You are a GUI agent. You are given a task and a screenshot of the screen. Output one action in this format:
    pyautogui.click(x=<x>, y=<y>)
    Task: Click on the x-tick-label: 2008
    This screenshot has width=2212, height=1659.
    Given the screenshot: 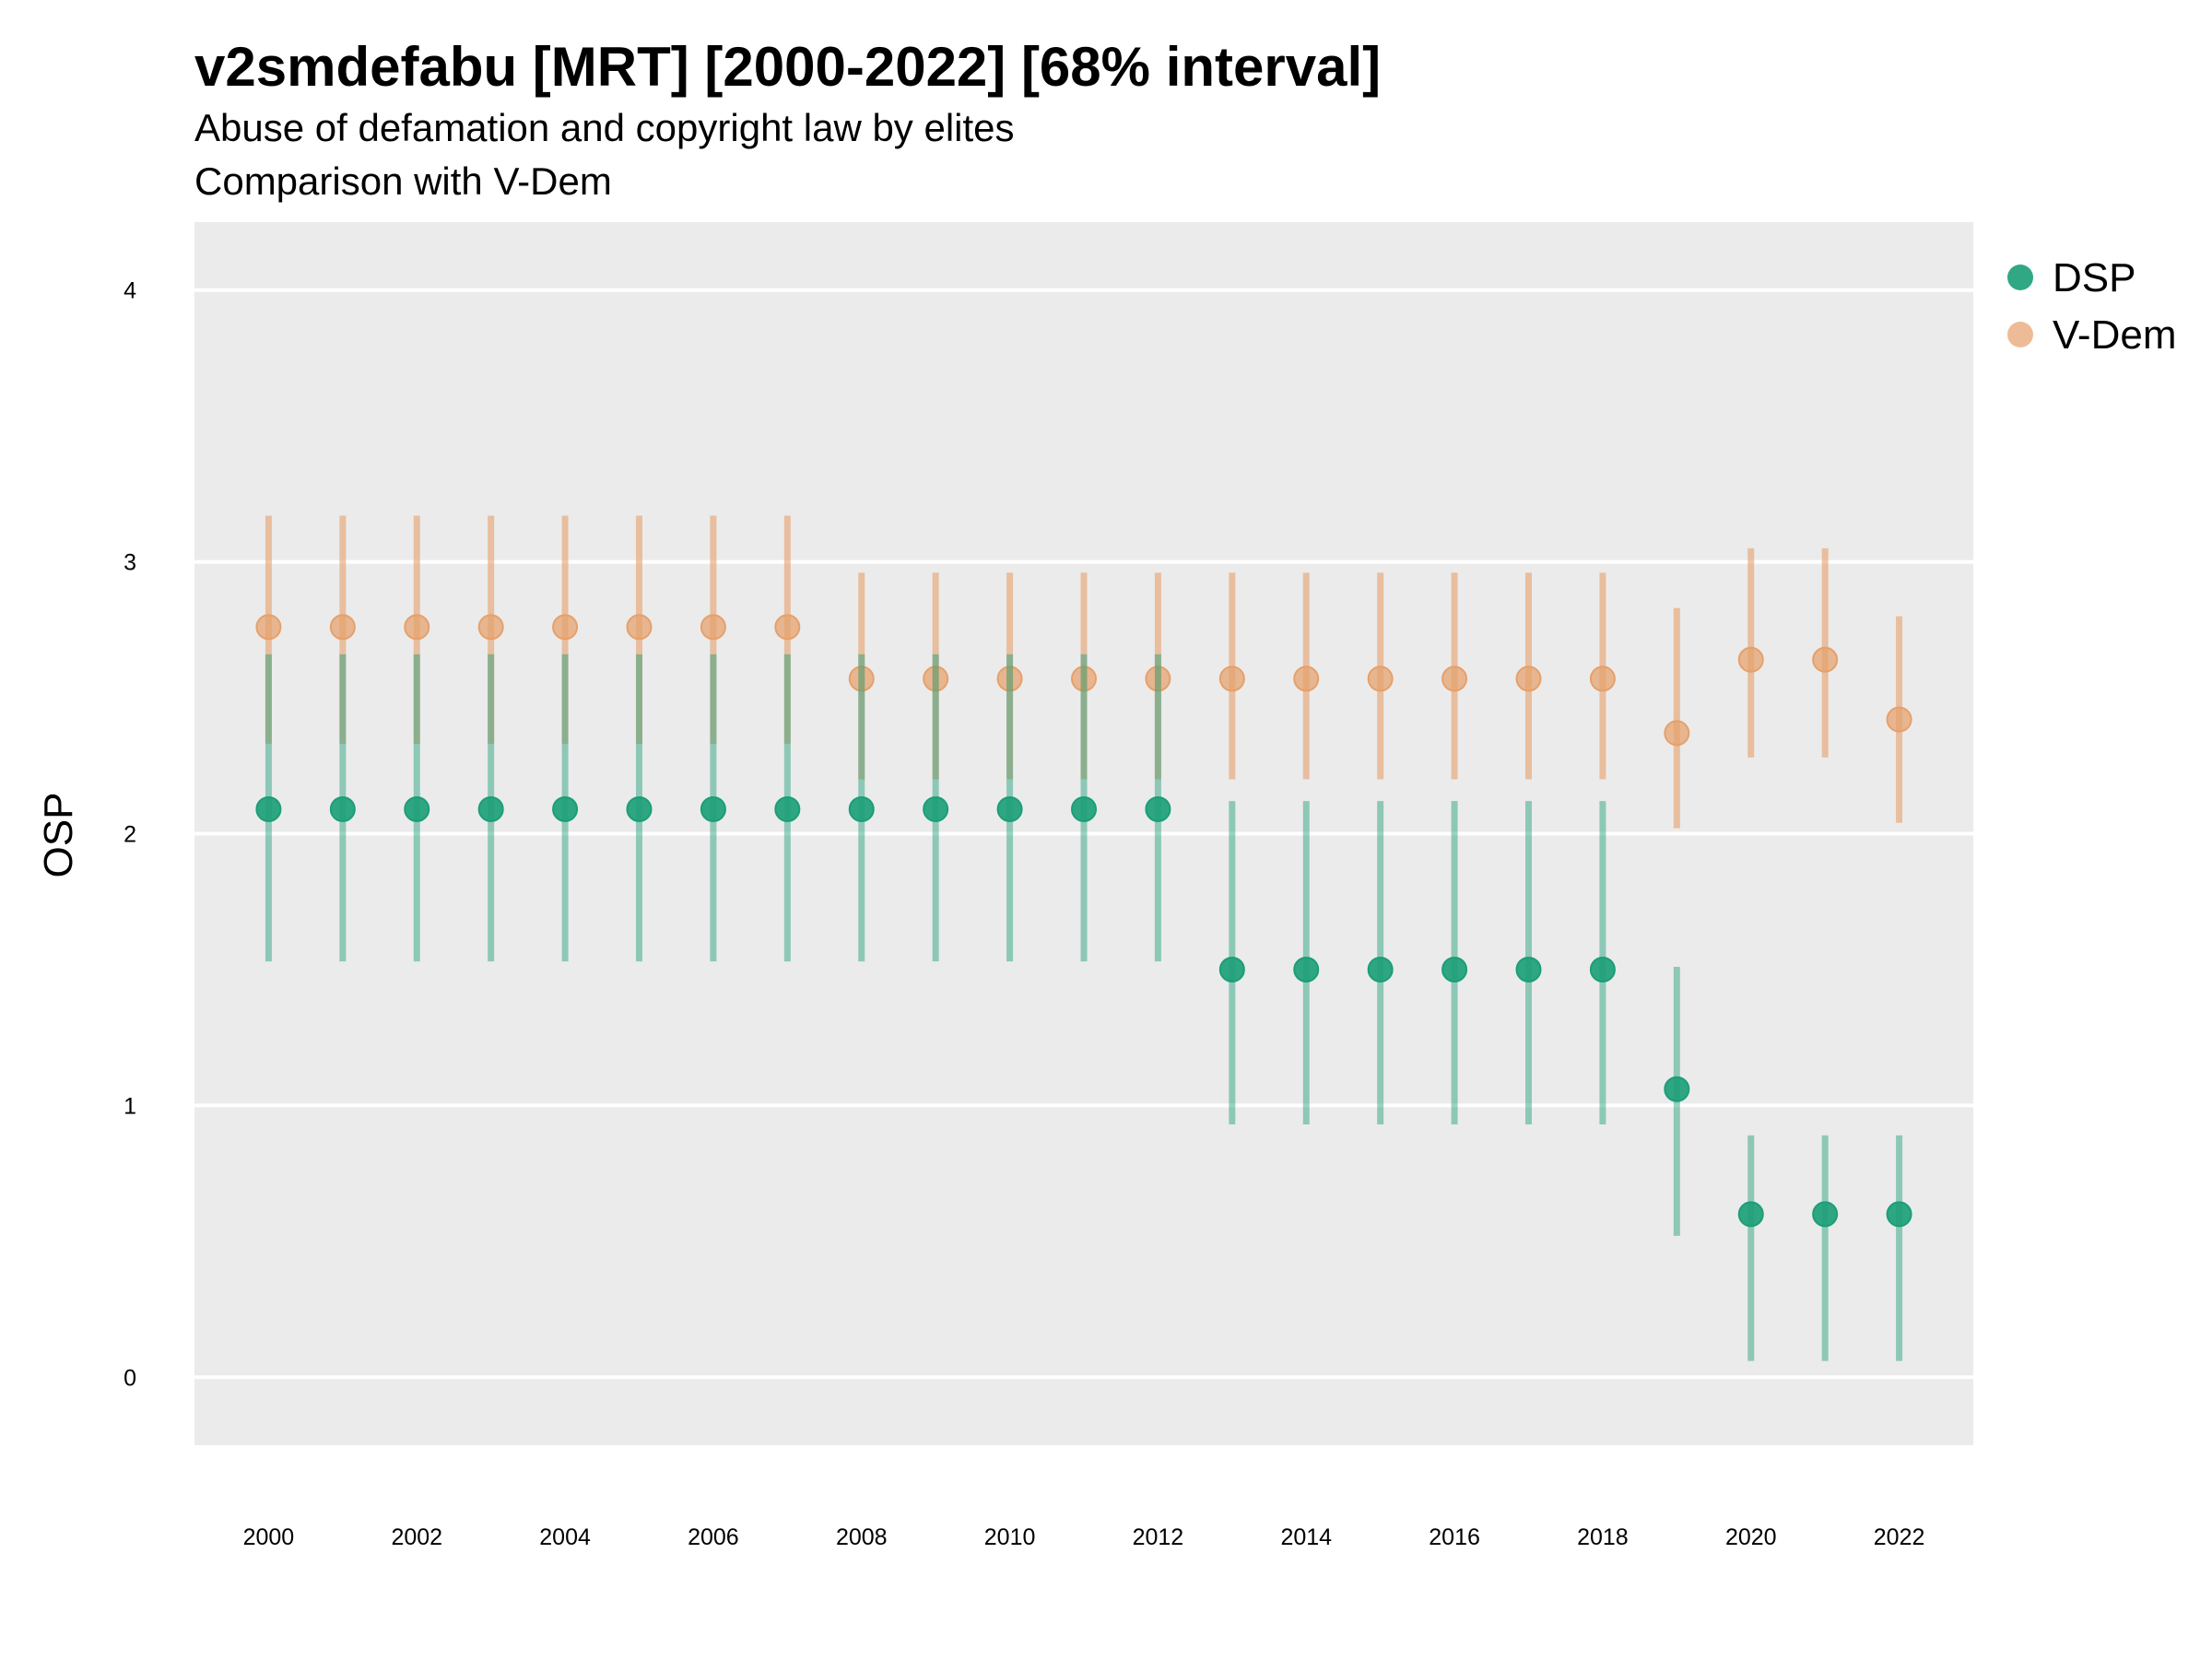 What is the action you would take?
    pyautogui.click(x=862, y=1537)
    